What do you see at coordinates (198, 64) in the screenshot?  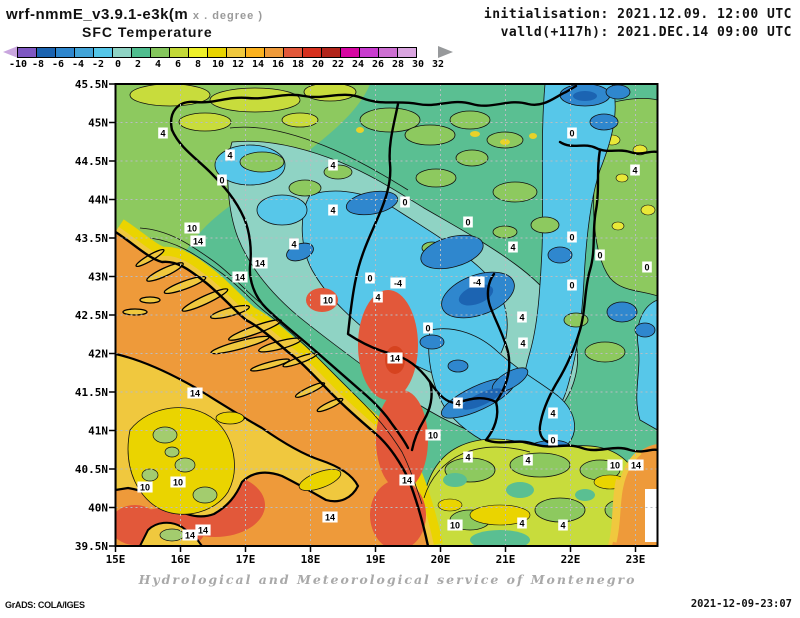 I see `colorbar-tick: 8` at bounding box center [198, 64].